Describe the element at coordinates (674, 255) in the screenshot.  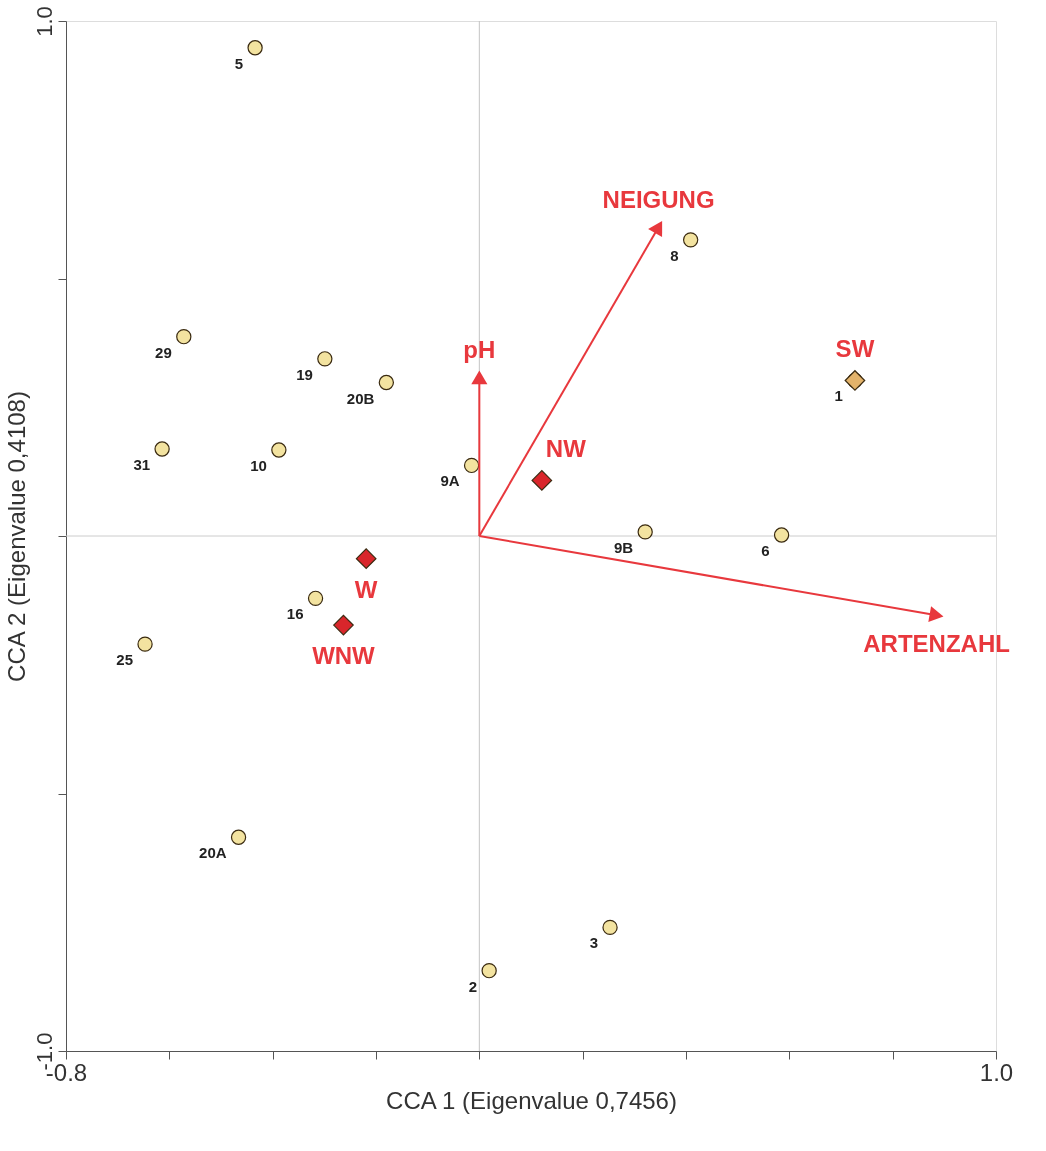
I see `annotation: 8` at that location.